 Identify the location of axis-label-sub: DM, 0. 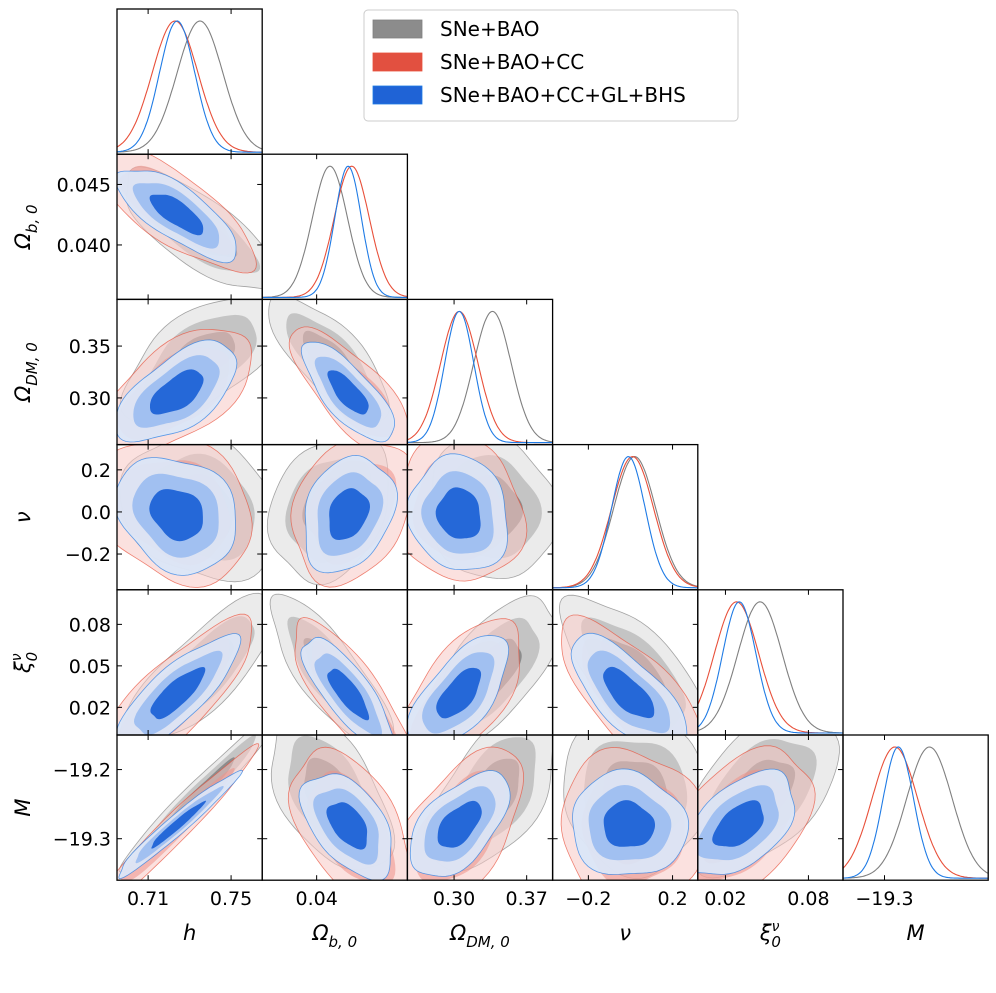
(32, 364).